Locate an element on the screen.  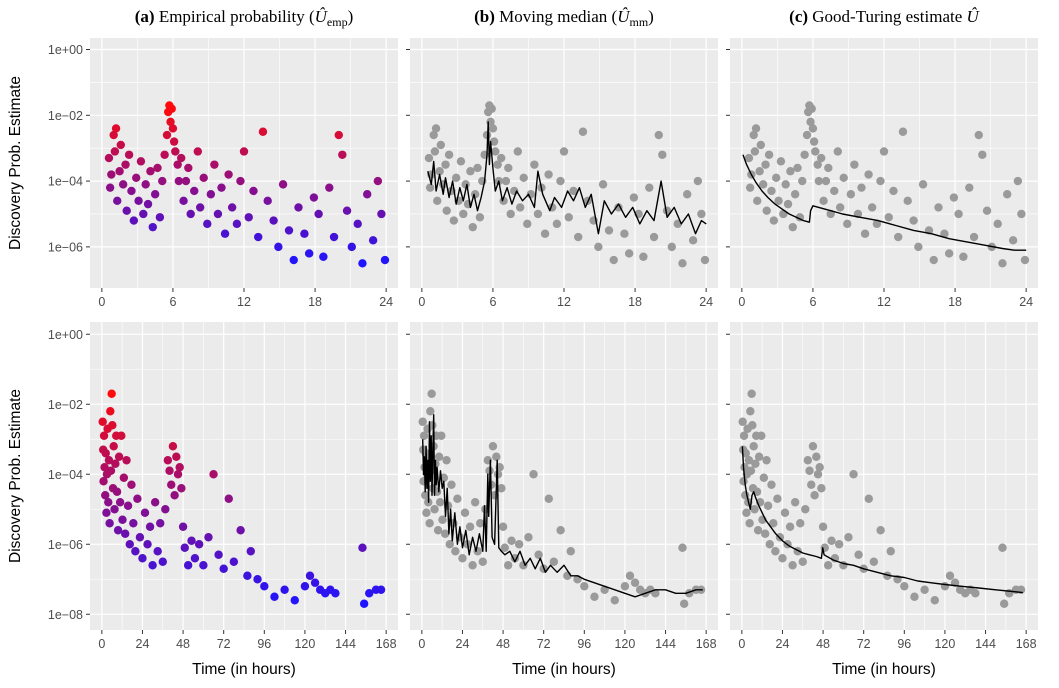
x-tick-label: 72 is located at coordinates (864, 644).